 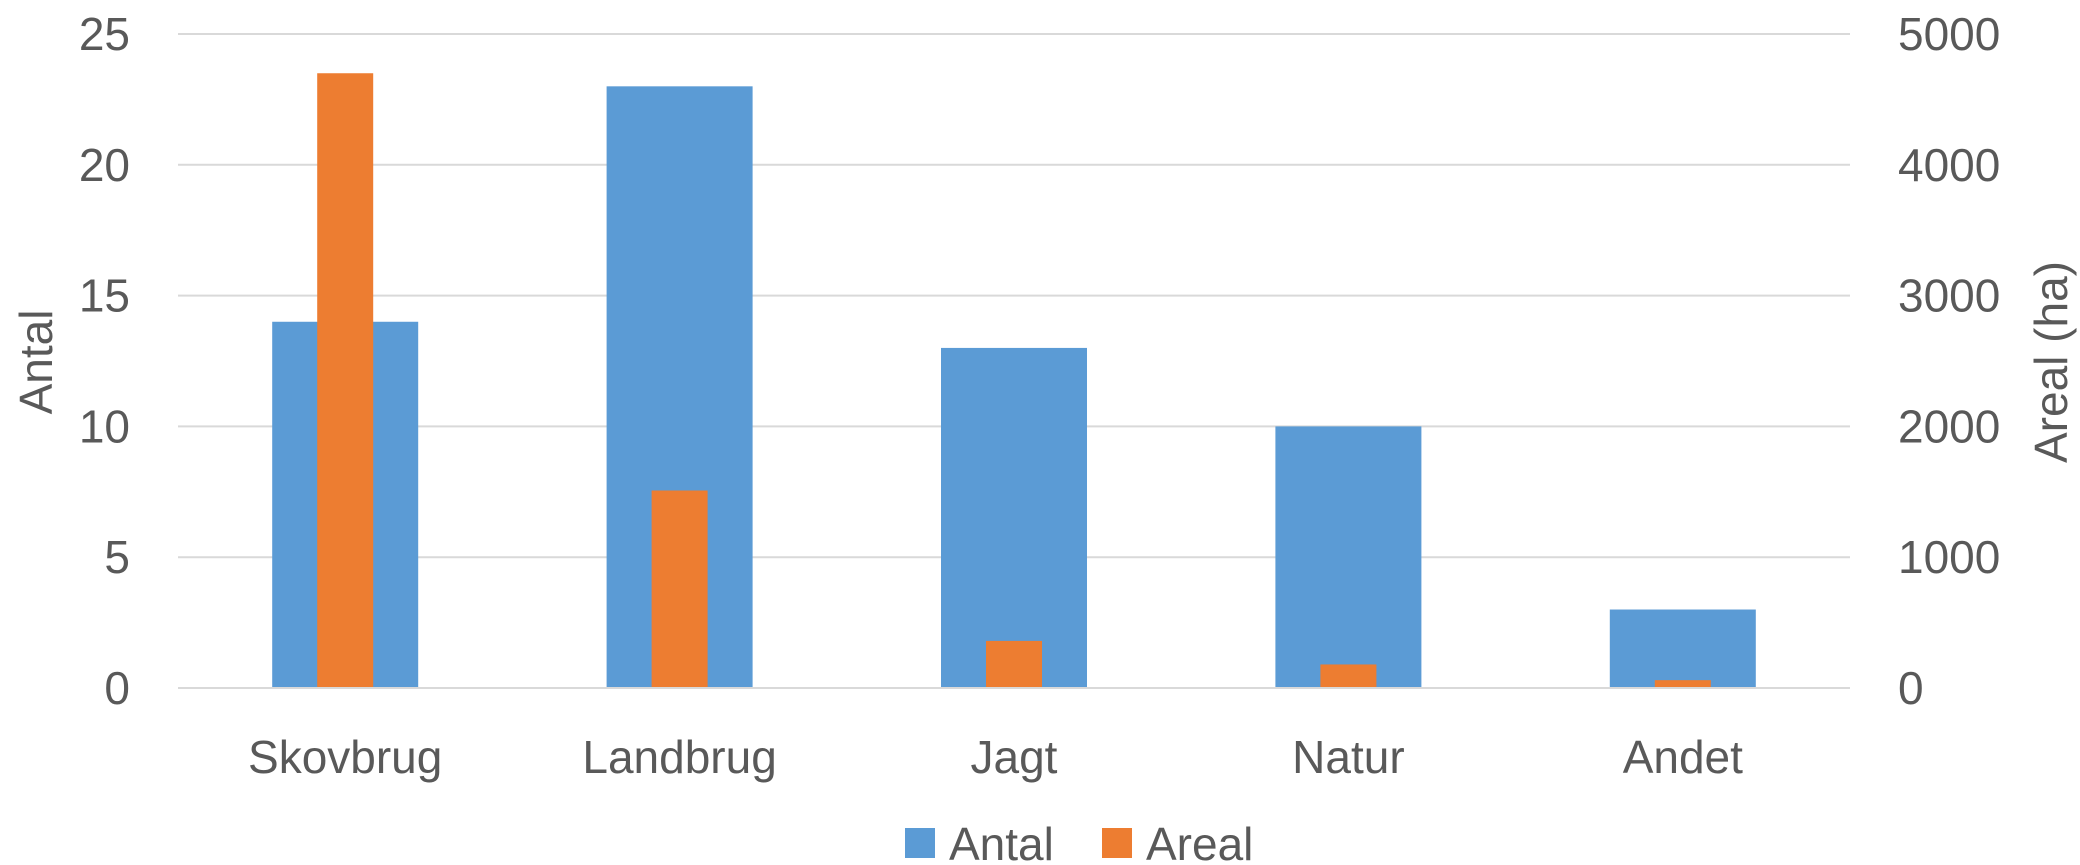 I want to click on legend: Antal Areal, so click(x=1079, y=841).